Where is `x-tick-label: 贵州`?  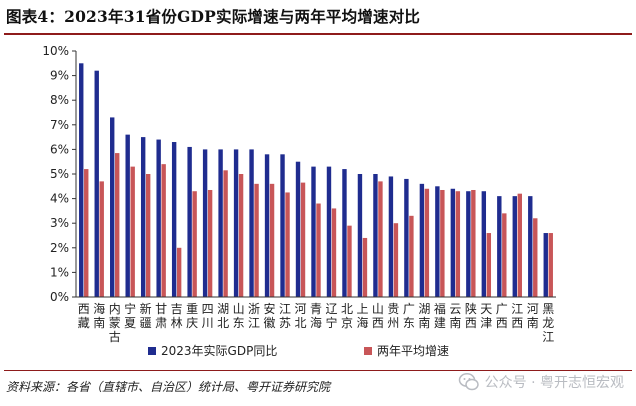 x-tick-label: 贵州 is located at coordinates (393, 316).